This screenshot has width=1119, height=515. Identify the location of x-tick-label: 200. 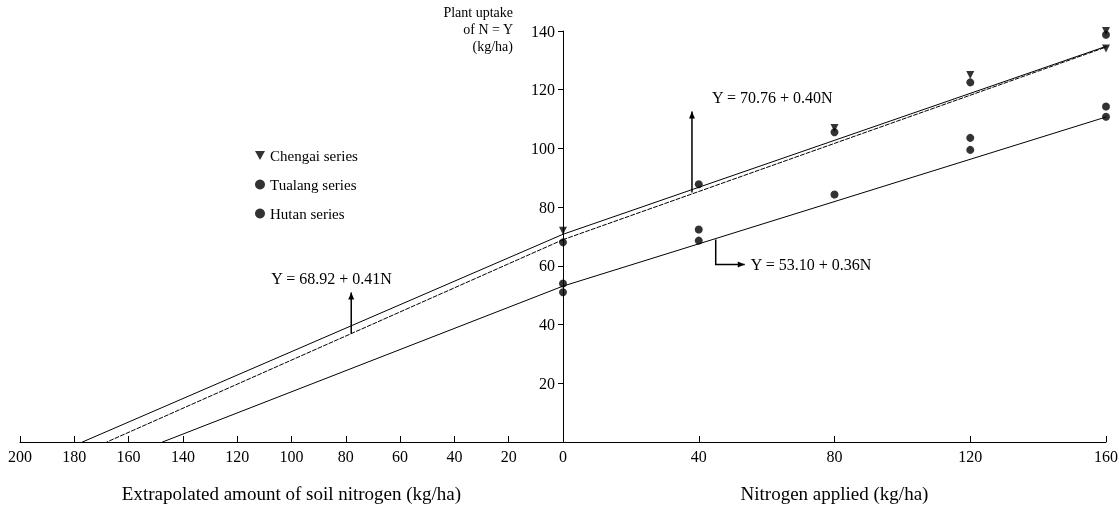
(20, 456).